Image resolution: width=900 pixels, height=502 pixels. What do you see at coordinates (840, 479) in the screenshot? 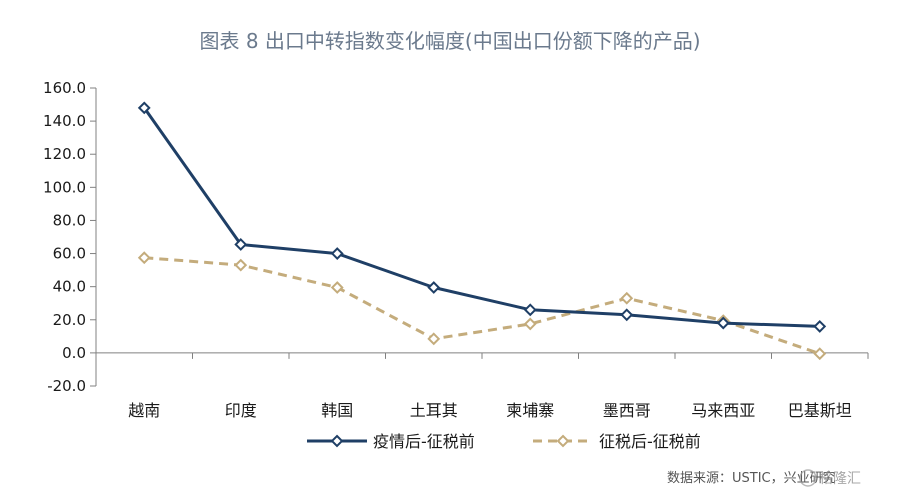
I see `watermark-text: 格隆汇` at bounding box center [840, 479].